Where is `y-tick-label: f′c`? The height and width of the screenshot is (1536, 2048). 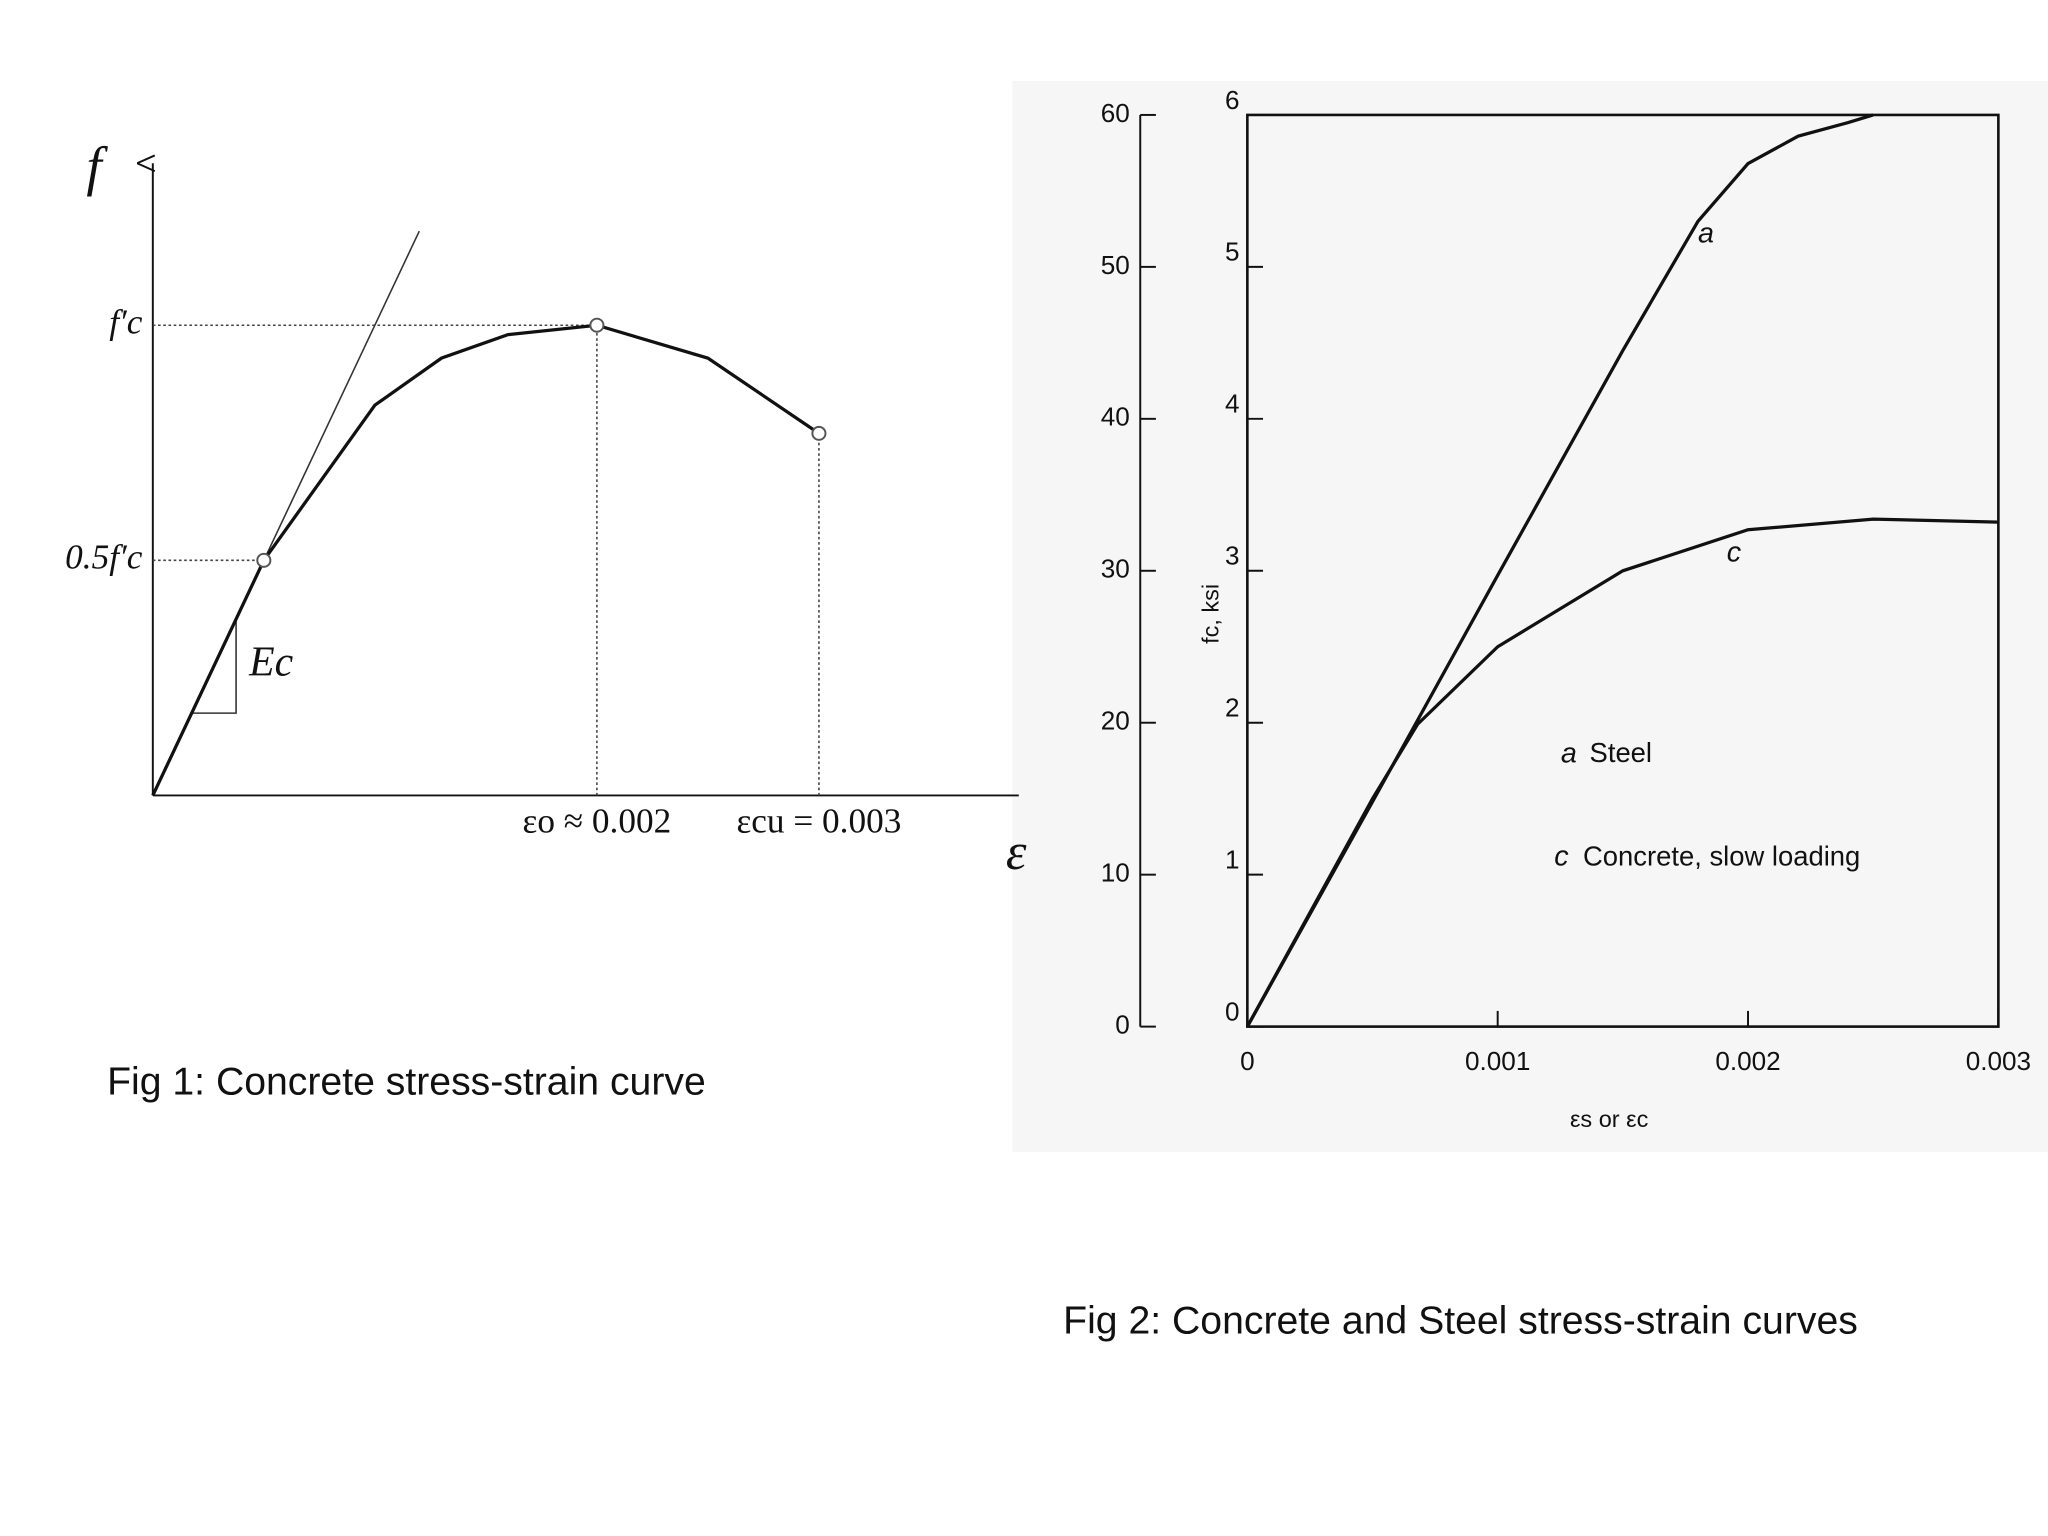
y-tick-label: f′c is located at coordinates (126, 321).